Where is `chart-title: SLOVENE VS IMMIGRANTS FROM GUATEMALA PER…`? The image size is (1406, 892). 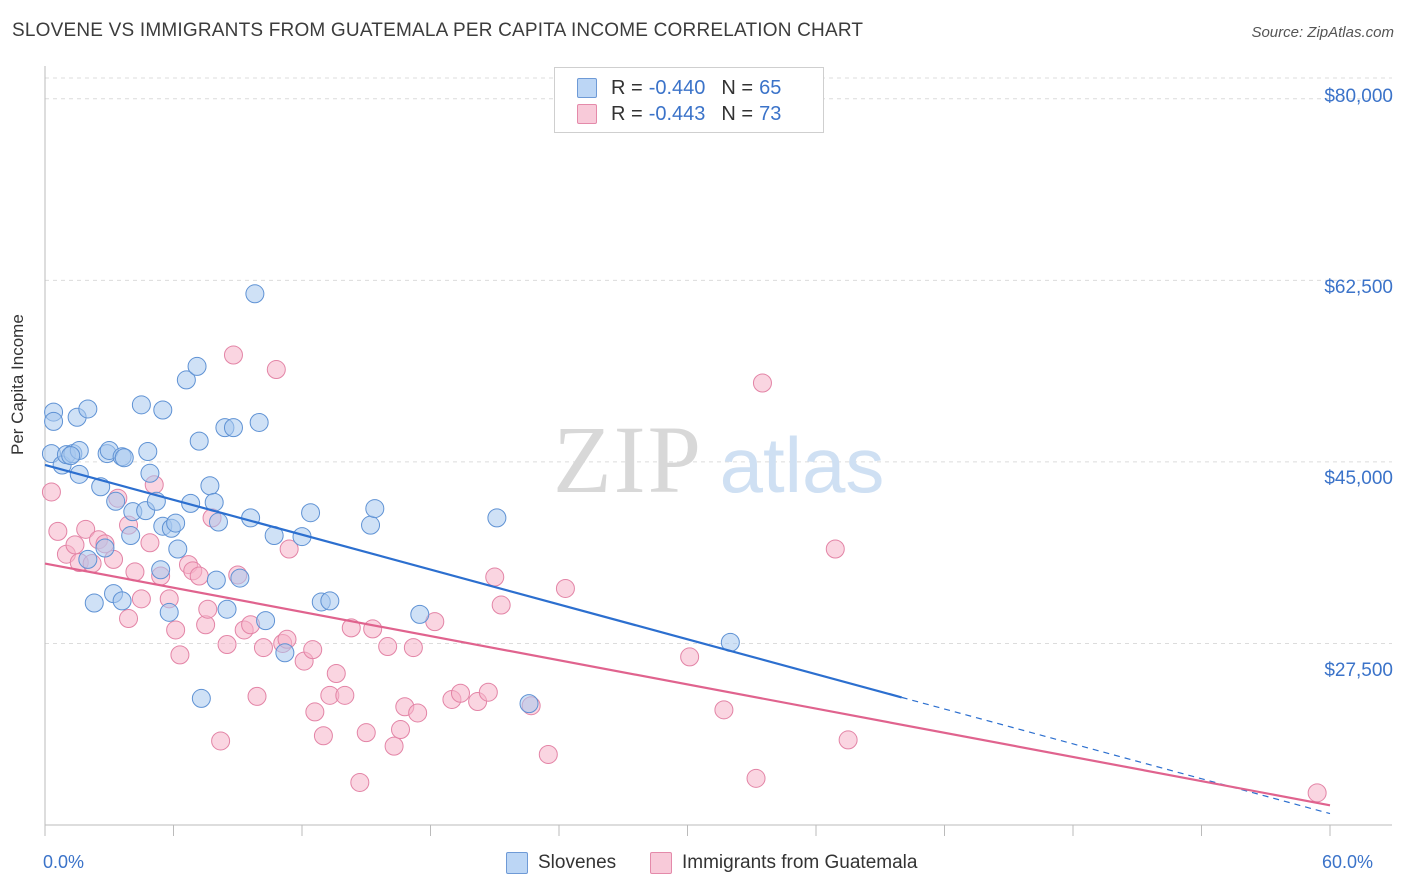
chart-title: SLOVENE VS IMMIGRANTS FROM GUATEMALA PER… is located at coordinates (438, 30).